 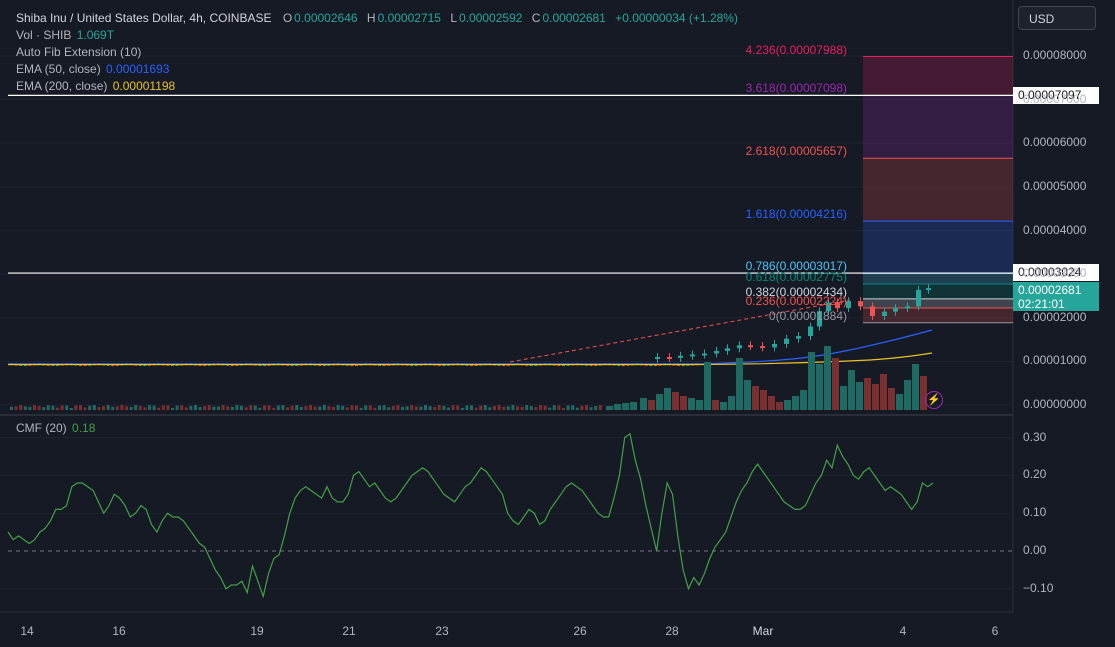 I want to click on x-tick-label: 4, so click(x=903, y=631).